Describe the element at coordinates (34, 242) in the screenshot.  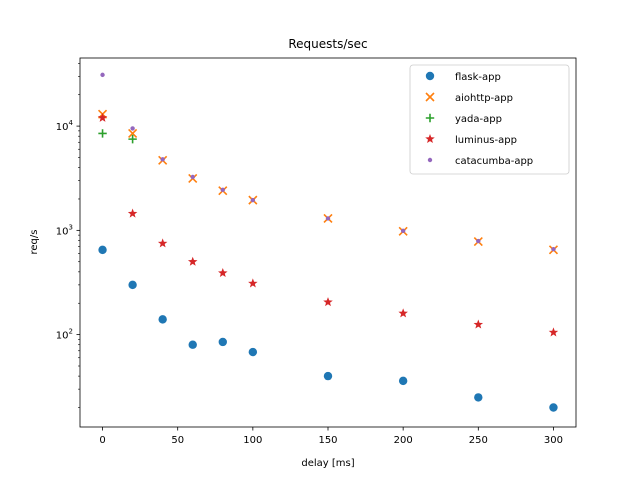
I see `y-axis-label: req/s` at that location.